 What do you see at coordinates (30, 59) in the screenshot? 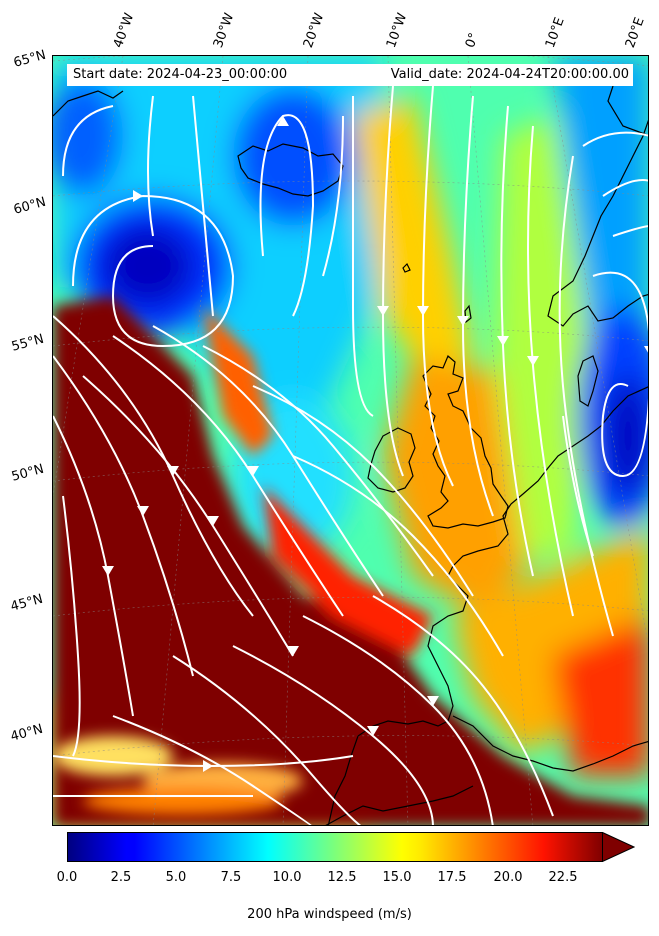
I see `lat-label-65n: 65°N` at bounding box center [30, 59].